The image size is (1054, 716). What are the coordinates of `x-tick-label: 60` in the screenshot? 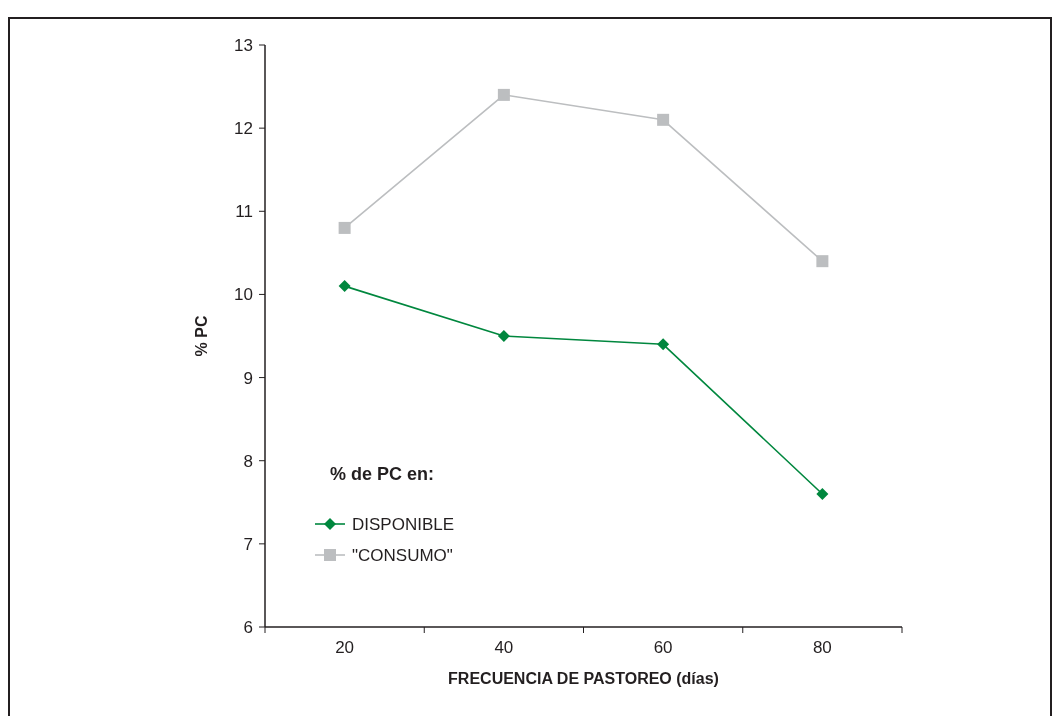 It's located at (663, 647).